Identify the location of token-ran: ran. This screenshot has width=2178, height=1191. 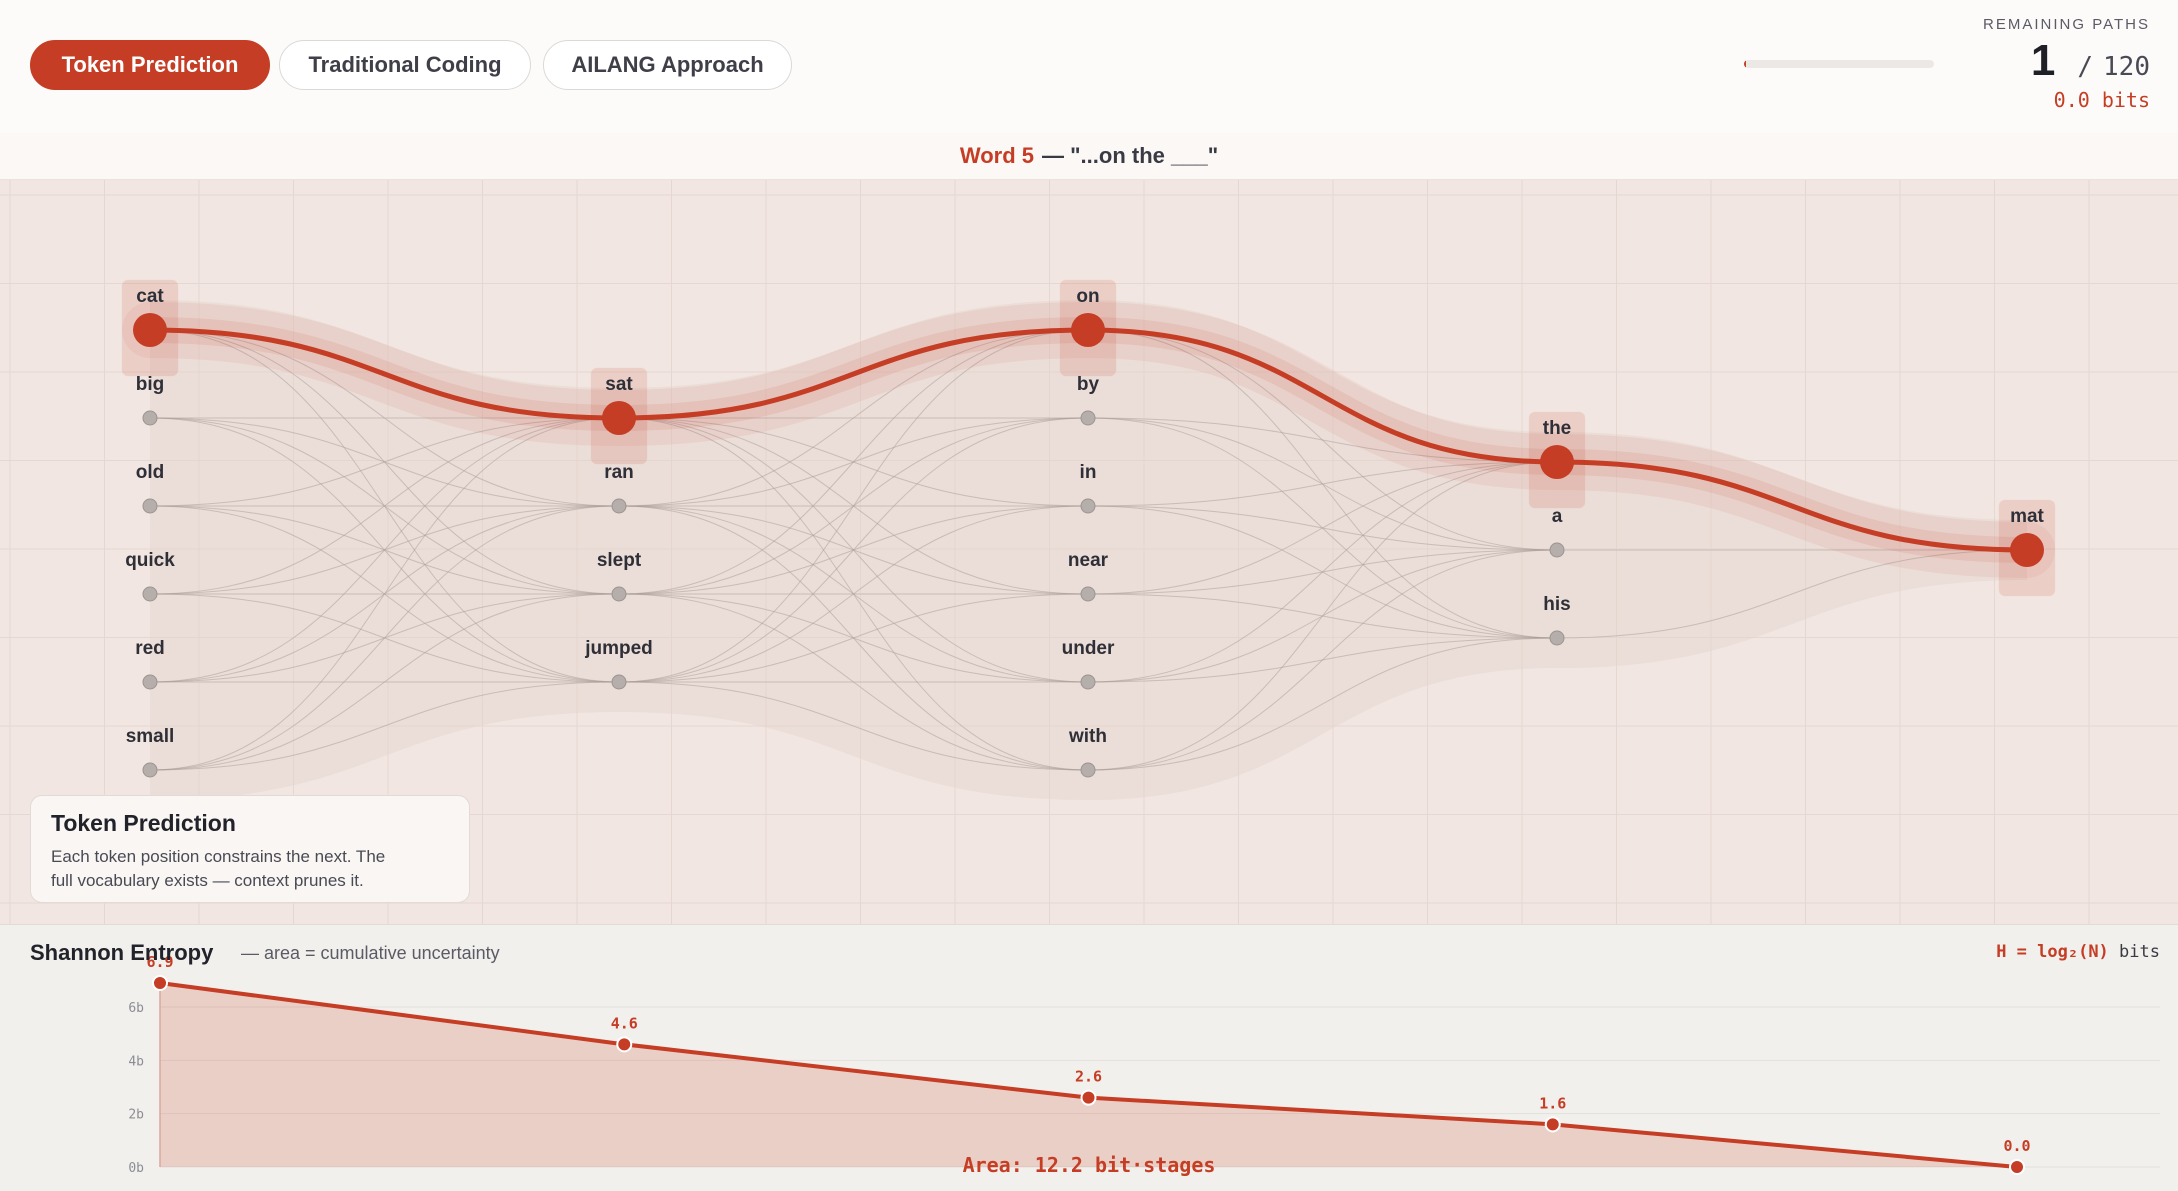
(619, 488).